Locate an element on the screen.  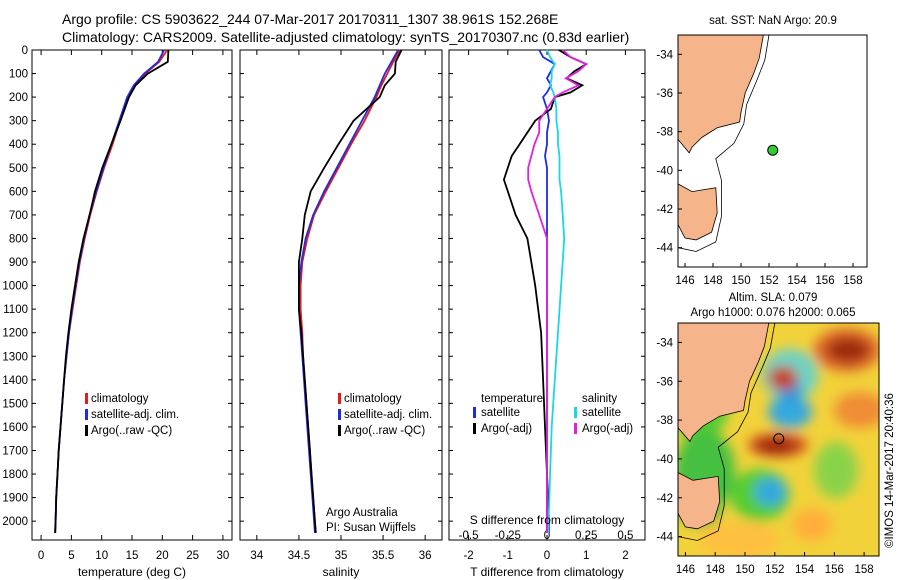
sst-map-title: sat. SST: NaN Argo: 20.9 is located at coordinates (773, 21).